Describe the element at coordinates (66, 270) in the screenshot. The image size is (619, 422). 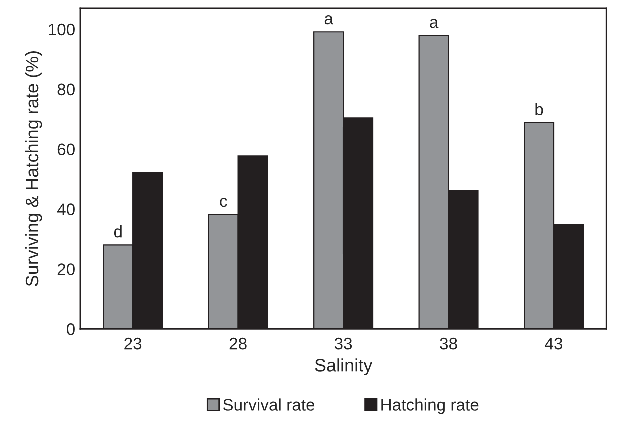
I see `y-tick-label: 20` at that location.